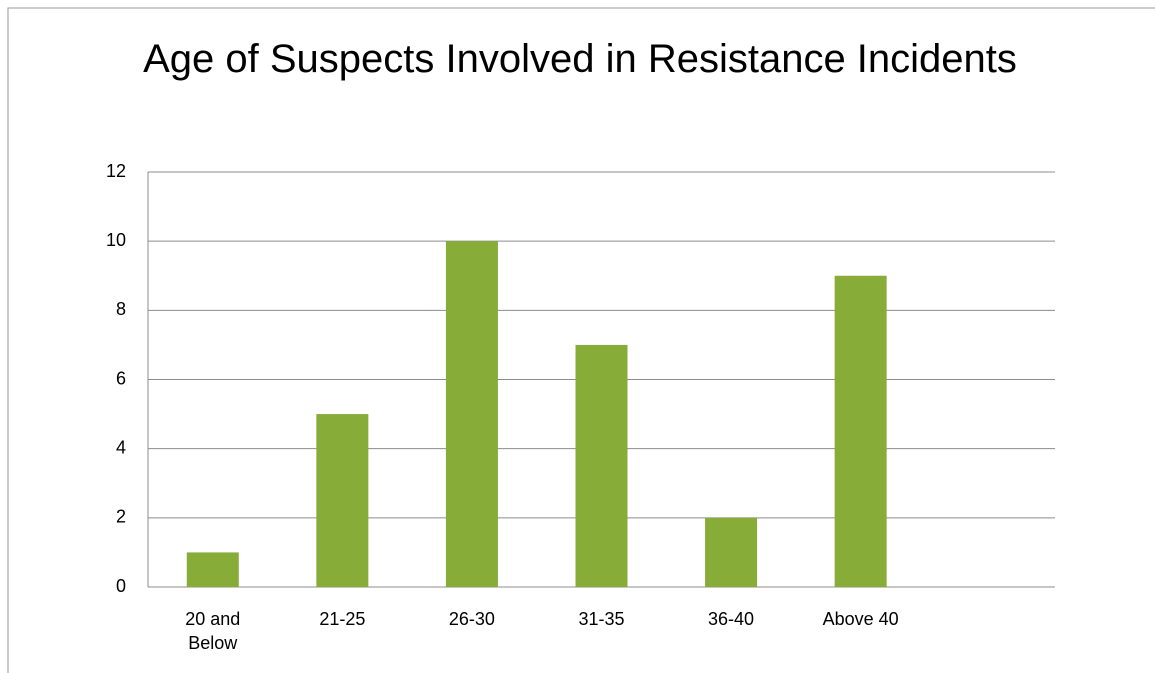 The width and height of the screenshot is (1155, 673). What do you see at coordinates (471, 619) in the screenshot?
I see `x-tick-label: 26-30` at bounding box center [471, 619].